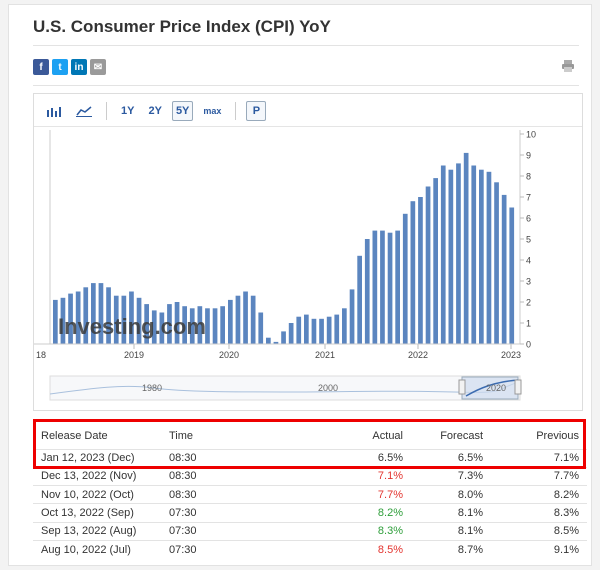  Describe the element at coordinates (351, 531) in the screenshot. I see `actual-cell: 8.3%` at that location.